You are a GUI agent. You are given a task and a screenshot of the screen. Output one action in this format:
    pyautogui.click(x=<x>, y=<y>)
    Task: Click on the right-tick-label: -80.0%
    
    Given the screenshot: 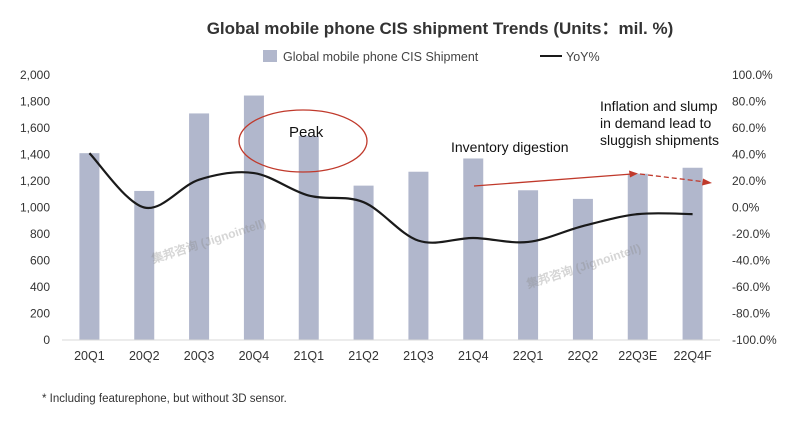 What is the action you would take?
    pyautogui.click(x=751, y=314)
    